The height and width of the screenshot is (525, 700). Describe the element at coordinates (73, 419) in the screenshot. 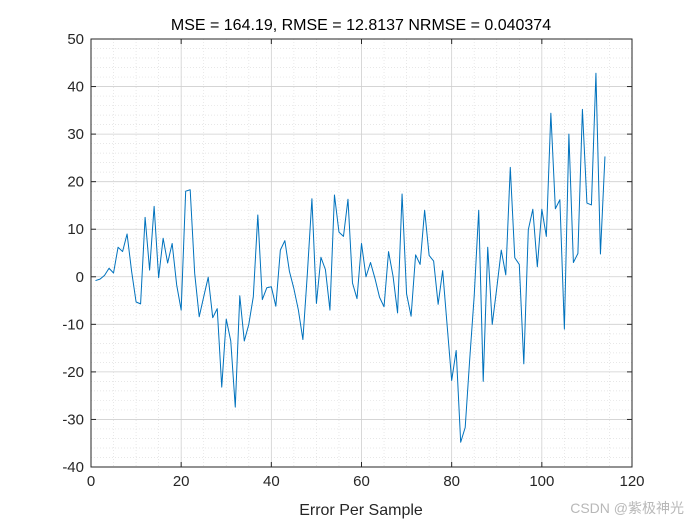

I see `y-tick-label: -30` at that location.